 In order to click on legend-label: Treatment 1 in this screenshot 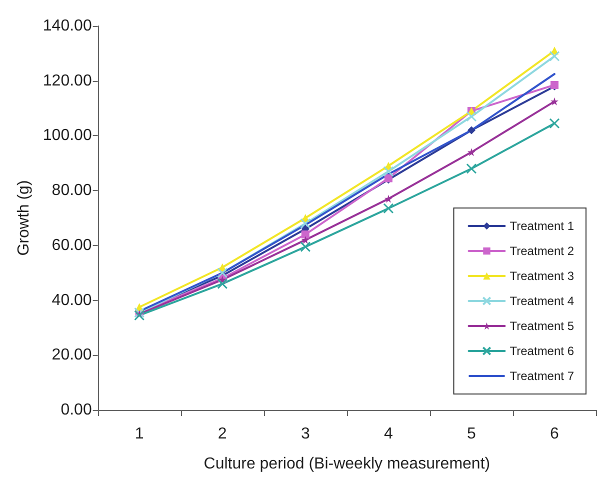, I will do `click(542, 226)`.